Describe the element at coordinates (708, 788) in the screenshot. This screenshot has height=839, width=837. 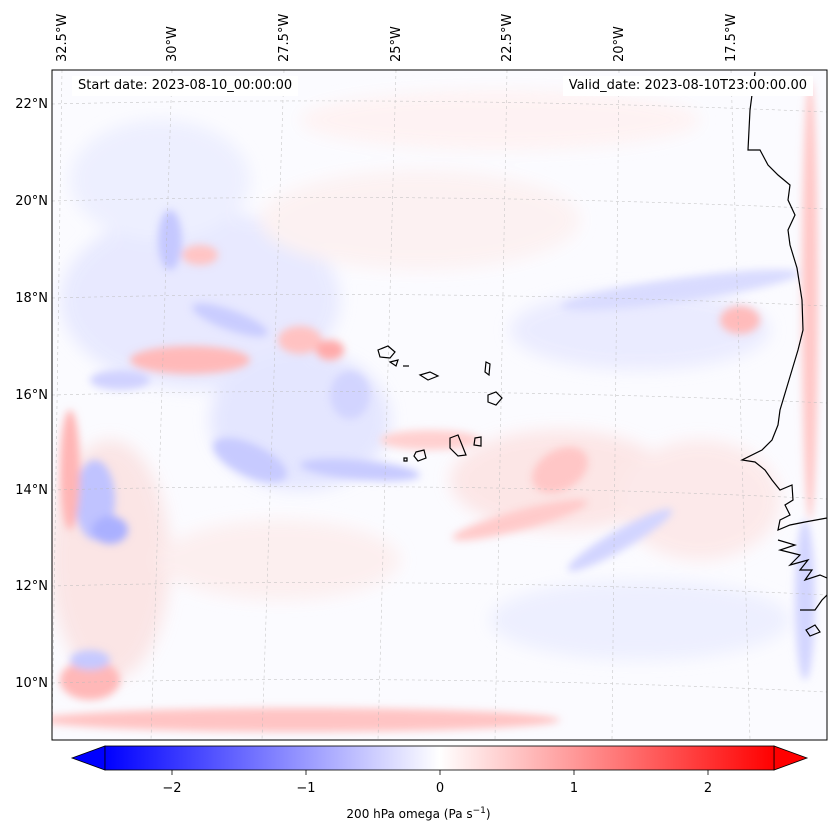
I see `colorbar-tick: 2` at that location.